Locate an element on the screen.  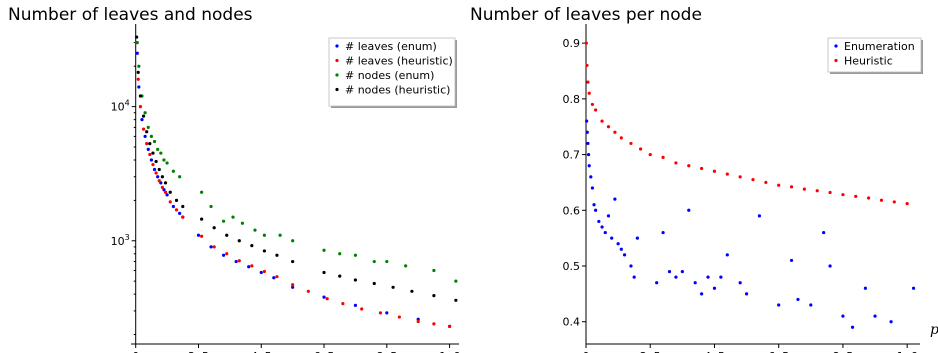
legend-label: # leaves (heuristic) is located at coordinates (399, 61).